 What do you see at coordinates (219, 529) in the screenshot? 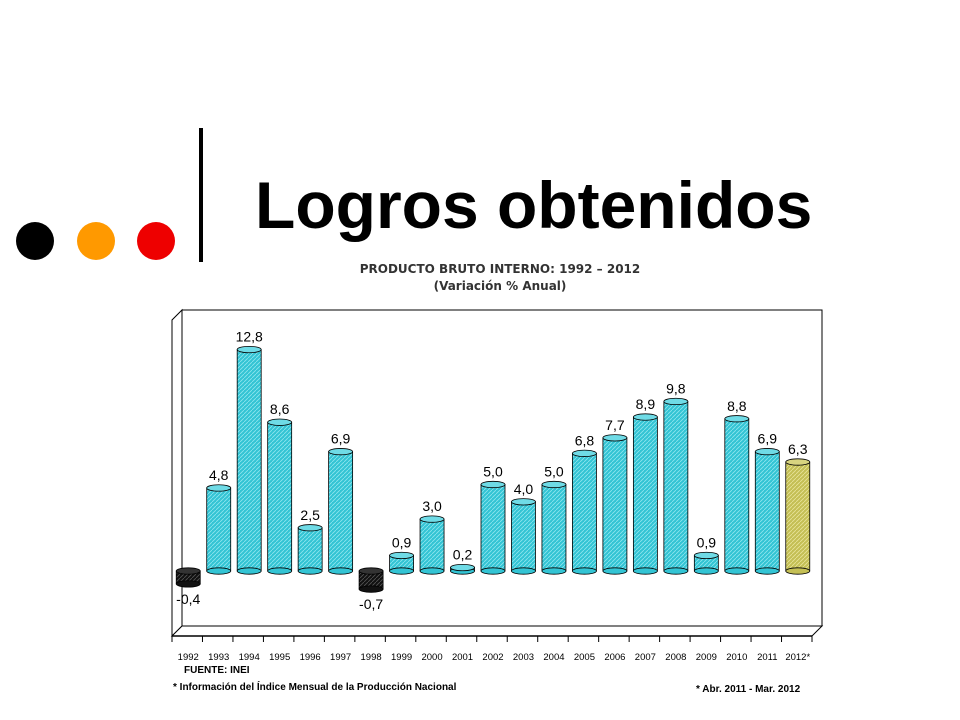
I see `bar-1993` at bounding box center [219, 529].